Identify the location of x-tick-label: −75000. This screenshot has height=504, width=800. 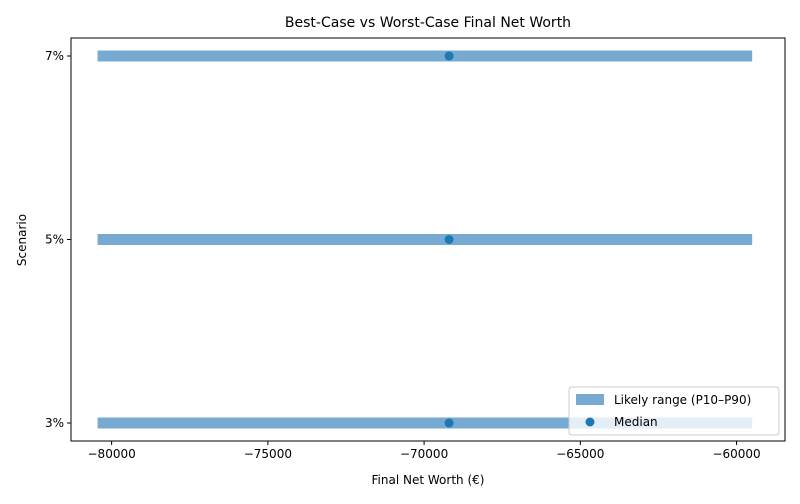
(268, 454).